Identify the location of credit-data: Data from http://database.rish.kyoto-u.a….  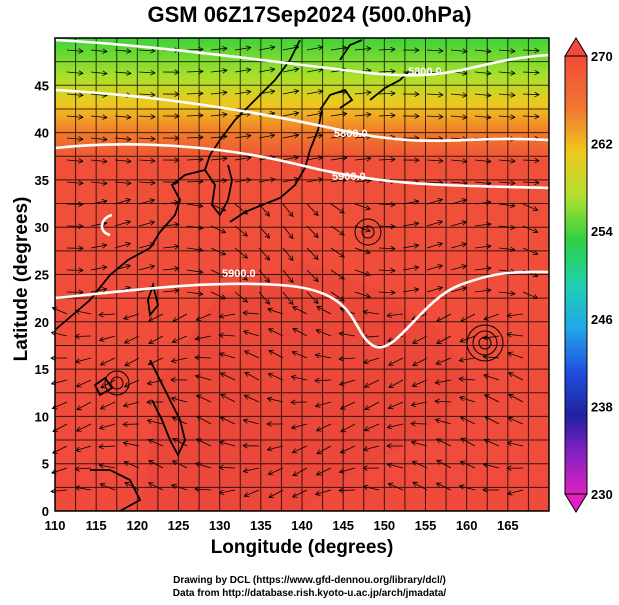
(309, 593).